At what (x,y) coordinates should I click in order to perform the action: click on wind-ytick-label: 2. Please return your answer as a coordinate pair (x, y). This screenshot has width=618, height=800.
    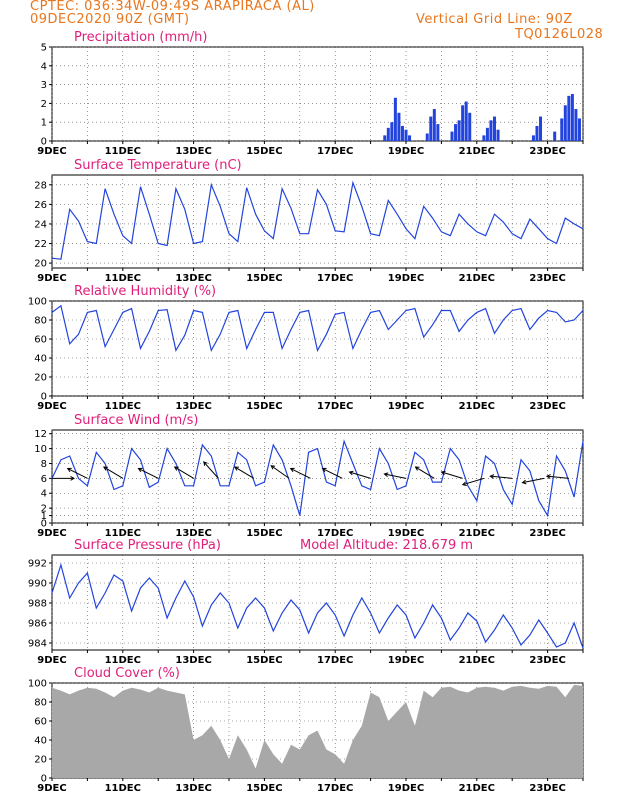
    Looking at the image, I should click on (44, 509).